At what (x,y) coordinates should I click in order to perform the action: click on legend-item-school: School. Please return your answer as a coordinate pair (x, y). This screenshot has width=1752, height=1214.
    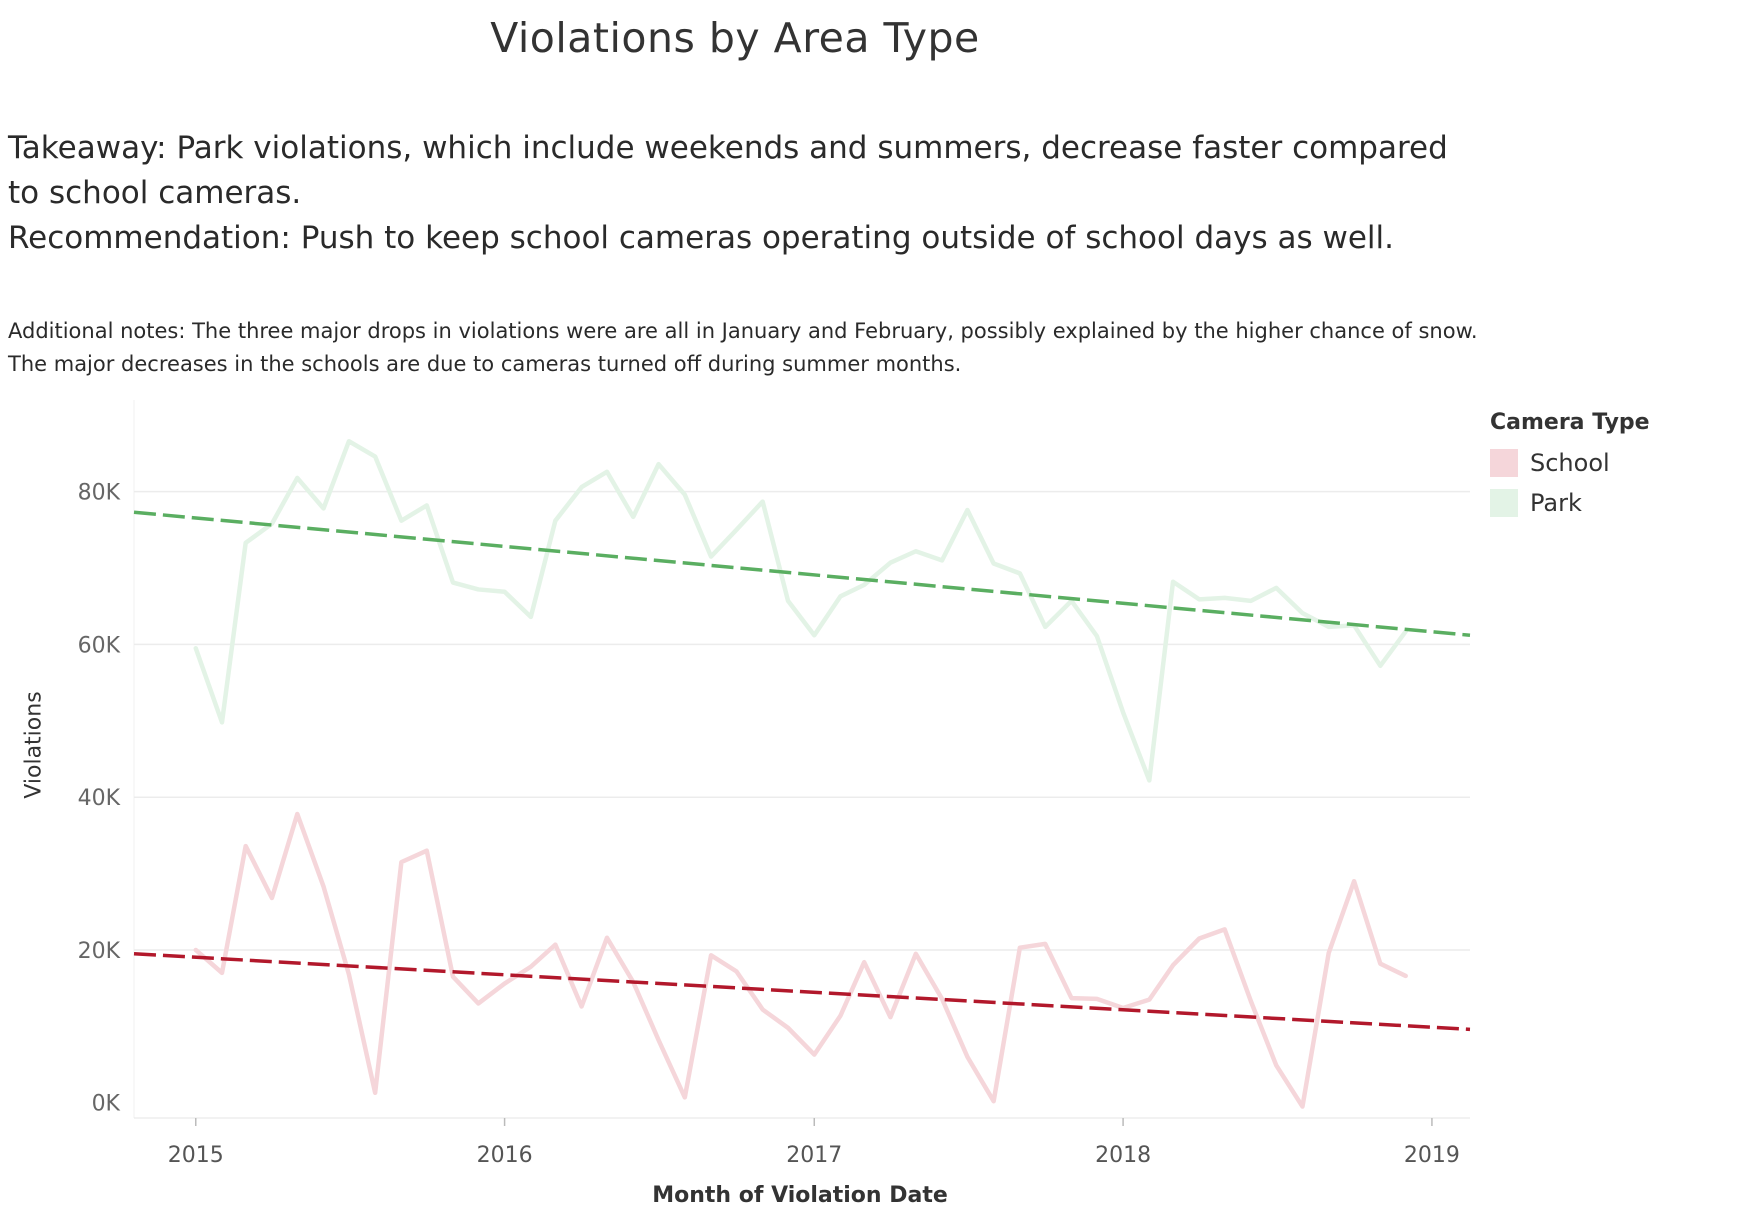
    Looking at the image, I should click on (1570, 463).